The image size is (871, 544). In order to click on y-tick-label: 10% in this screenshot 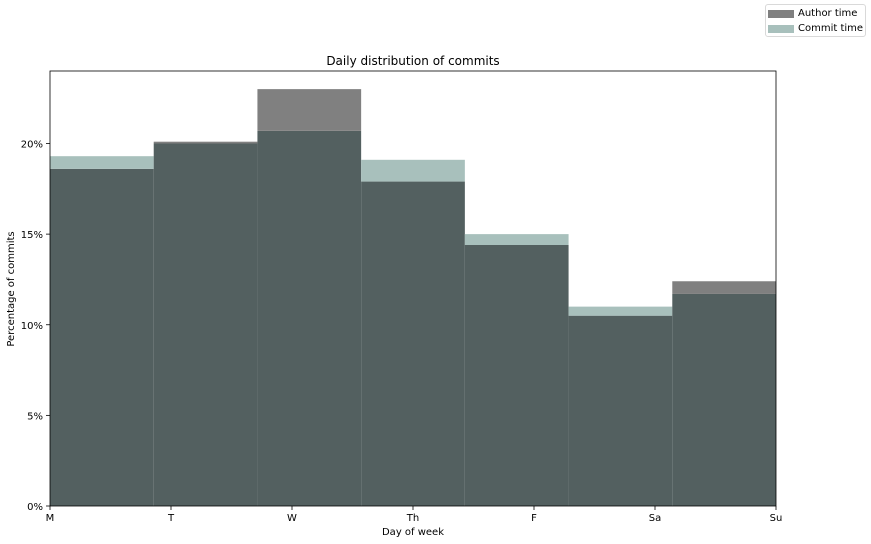, I will do `click(32, 326)`.